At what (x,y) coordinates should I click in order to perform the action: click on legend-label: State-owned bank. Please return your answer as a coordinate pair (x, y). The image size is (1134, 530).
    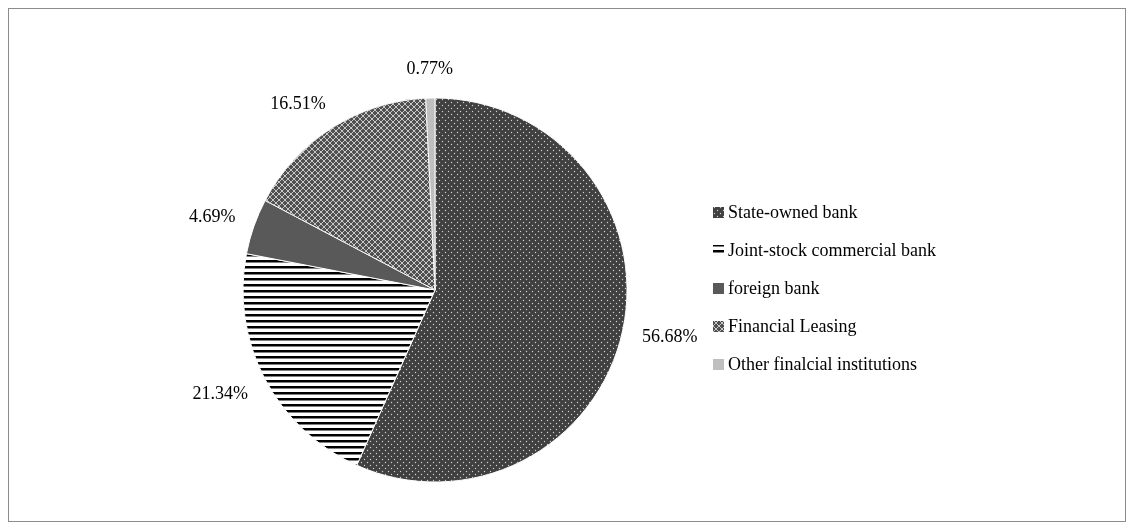
    Looking at the image, I should click on (793, 212).